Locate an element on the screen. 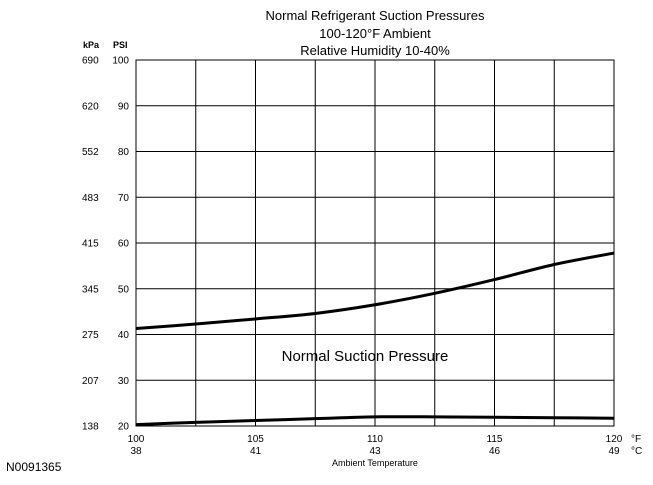  figure-id: N0091365 is located at coordinates (34, 467).